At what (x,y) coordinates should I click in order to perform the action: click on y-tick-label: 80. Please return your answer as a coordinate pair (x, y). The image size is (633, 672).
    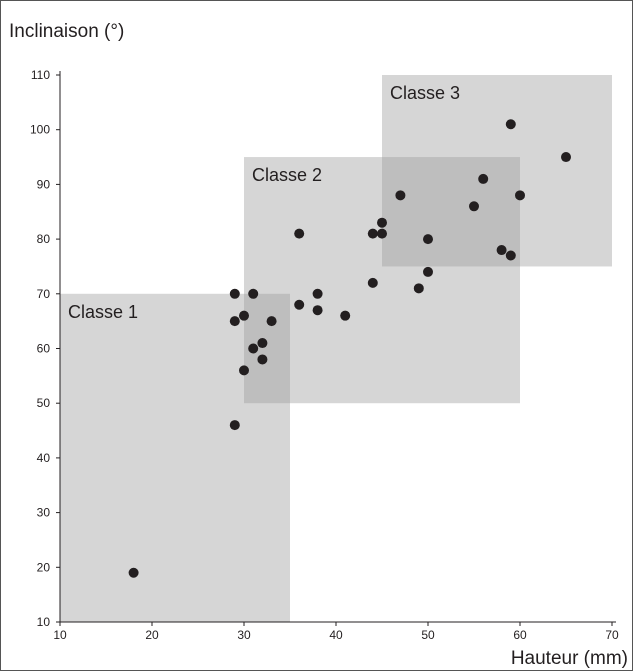
    Looking at the image, I should click on (44, 239).